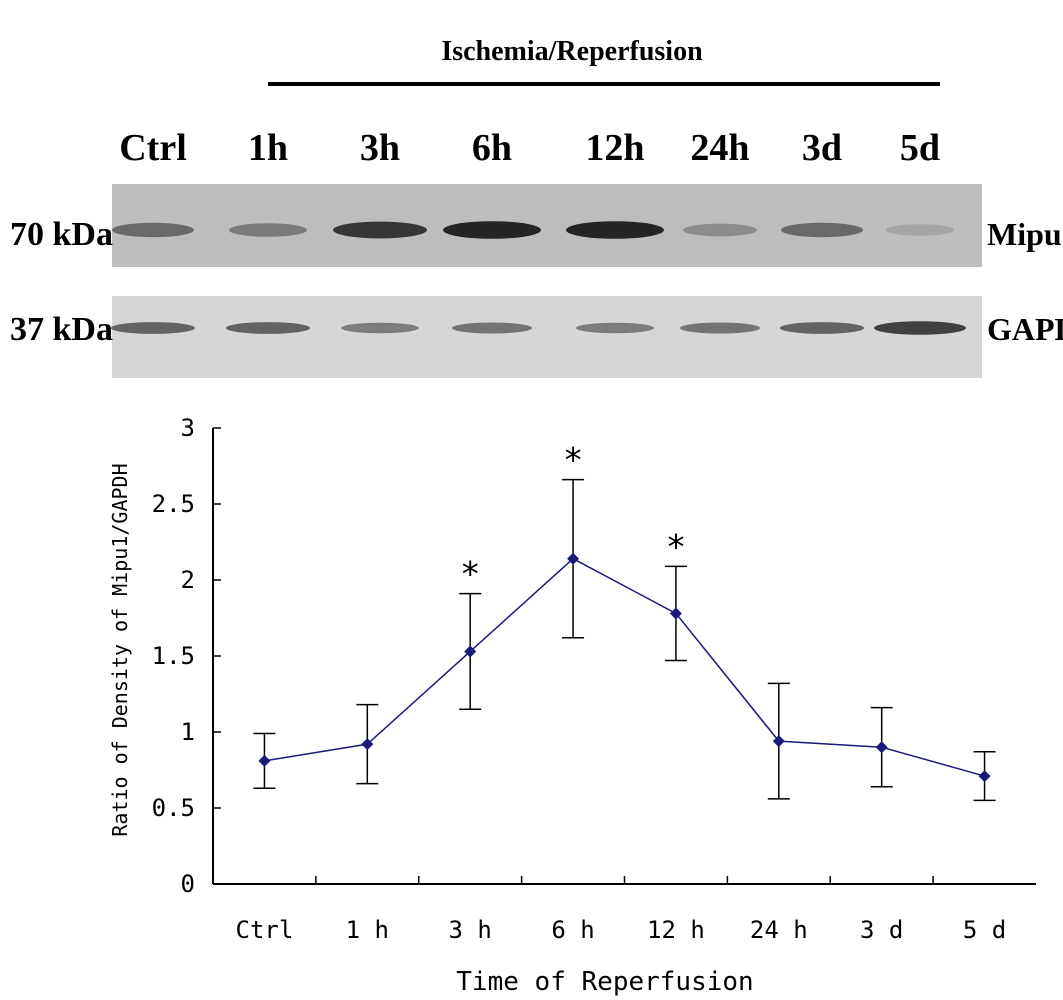  What do you see at coordinates (268, 148) in the screenshot?
I see `lane-label-1: 1h` at bounding box center [268, 148].